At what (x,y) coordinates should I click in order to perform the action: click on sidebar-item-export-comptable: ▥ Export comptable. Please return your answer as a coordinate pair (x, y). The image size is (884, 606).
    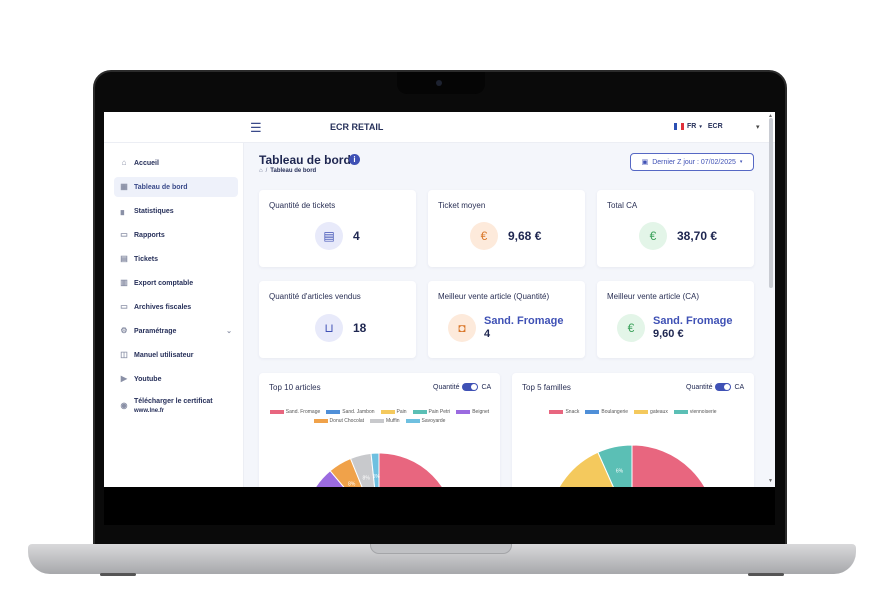
    Looking at the image, I should click on (176, 283).